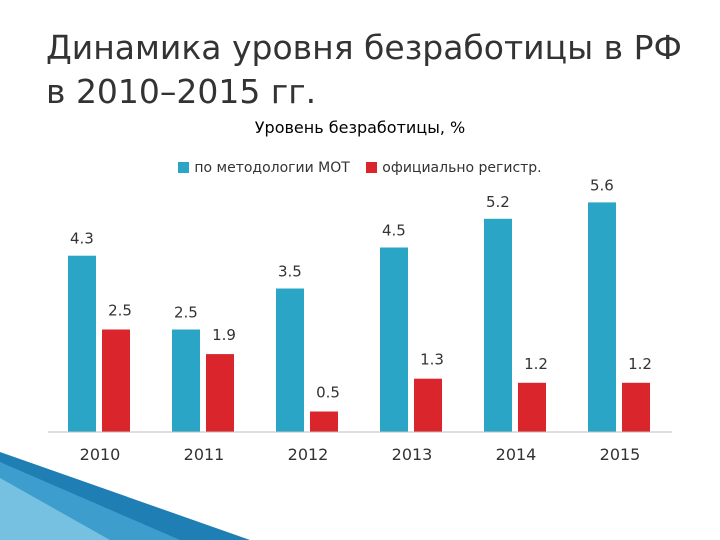  I want to click on data-label-2013-series-2: 1.3, so click(432, 360).